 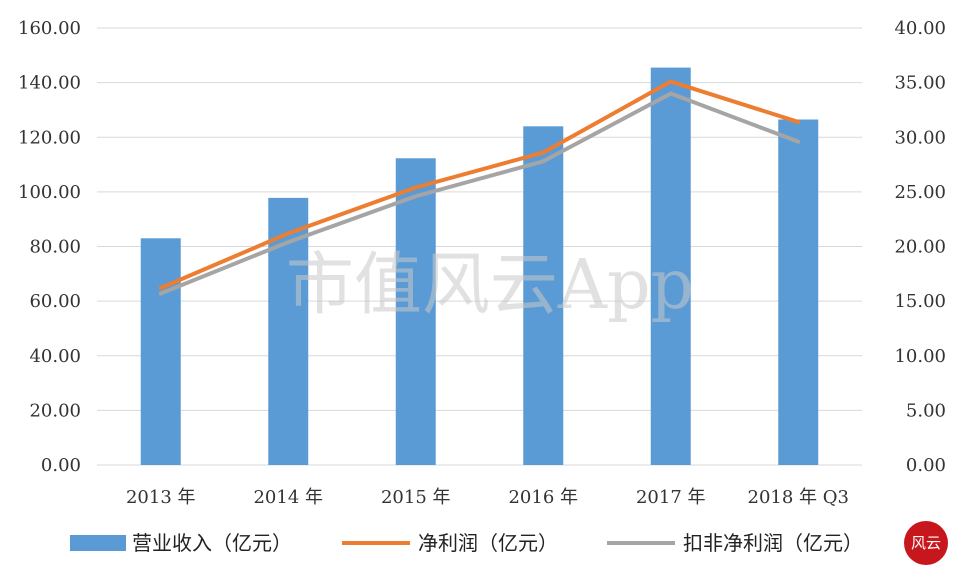 I want to click on right-tick-label: 20.00, so click(x=920, y=247).